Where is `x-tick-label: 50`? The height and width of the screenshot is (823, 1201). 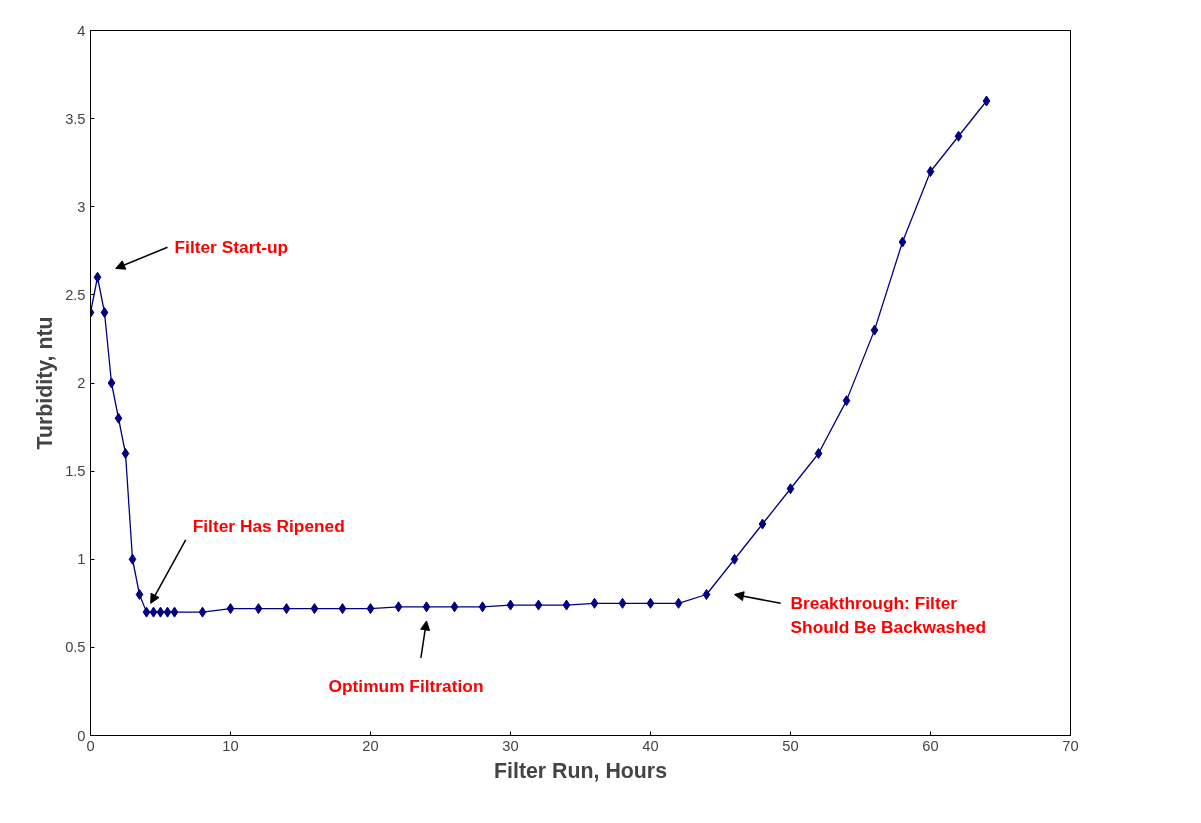 x-tick-label: 50 is located at coordinates (790, 745).